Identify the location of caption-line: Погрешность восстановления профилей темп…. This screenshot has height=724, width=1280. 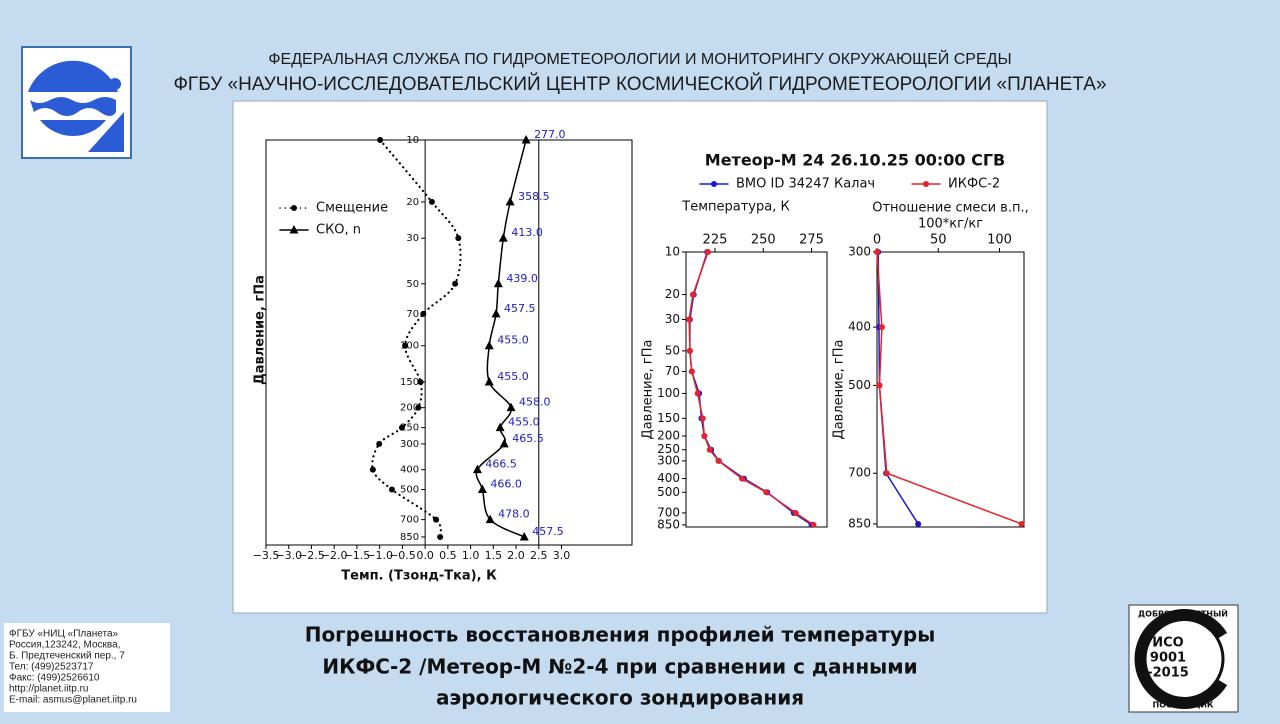
(620, 635).